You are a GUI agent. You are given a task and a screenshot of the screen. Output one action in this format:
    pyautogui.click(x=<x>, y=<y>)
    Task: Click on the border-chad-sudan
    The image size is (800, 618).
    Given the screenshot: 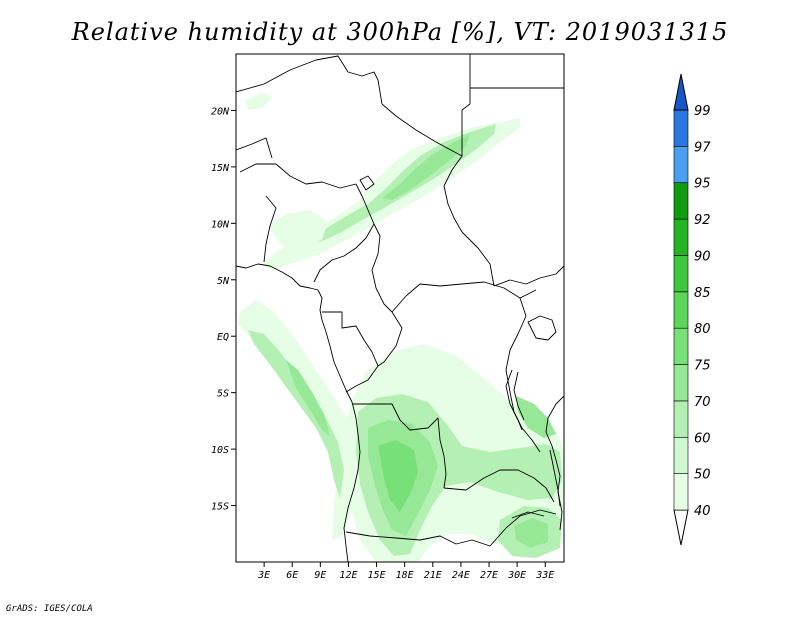 What is the action you would take?
    pyautogui.click(x=469, y=221)
    